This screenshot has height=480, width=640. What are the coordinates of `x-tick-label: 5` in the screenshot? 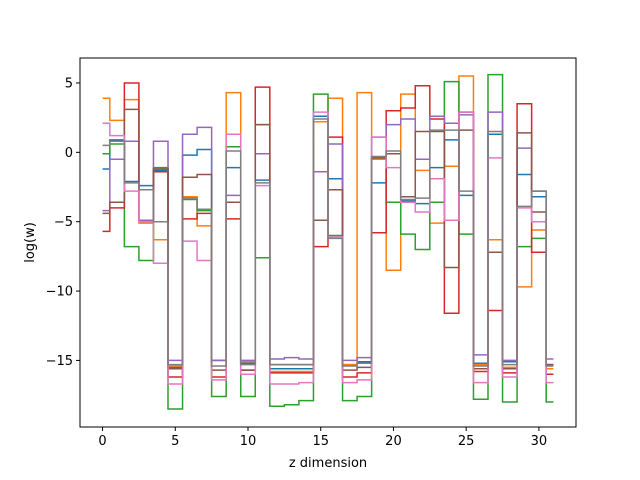 It's located at (175, 441).